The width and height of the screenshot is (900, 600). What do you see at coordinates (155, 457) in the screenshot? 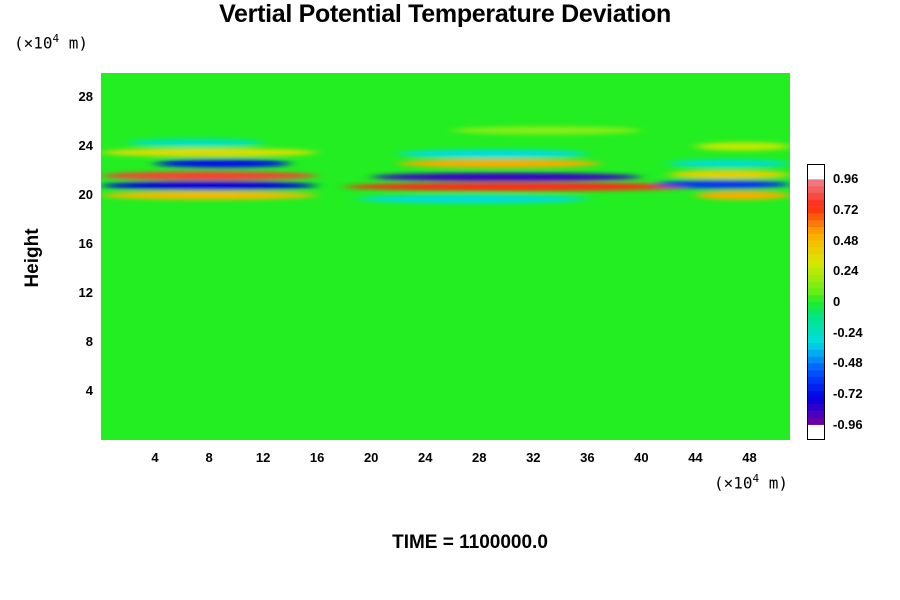
I see `x-tick-4: 4` at bounding box center [155, 457].